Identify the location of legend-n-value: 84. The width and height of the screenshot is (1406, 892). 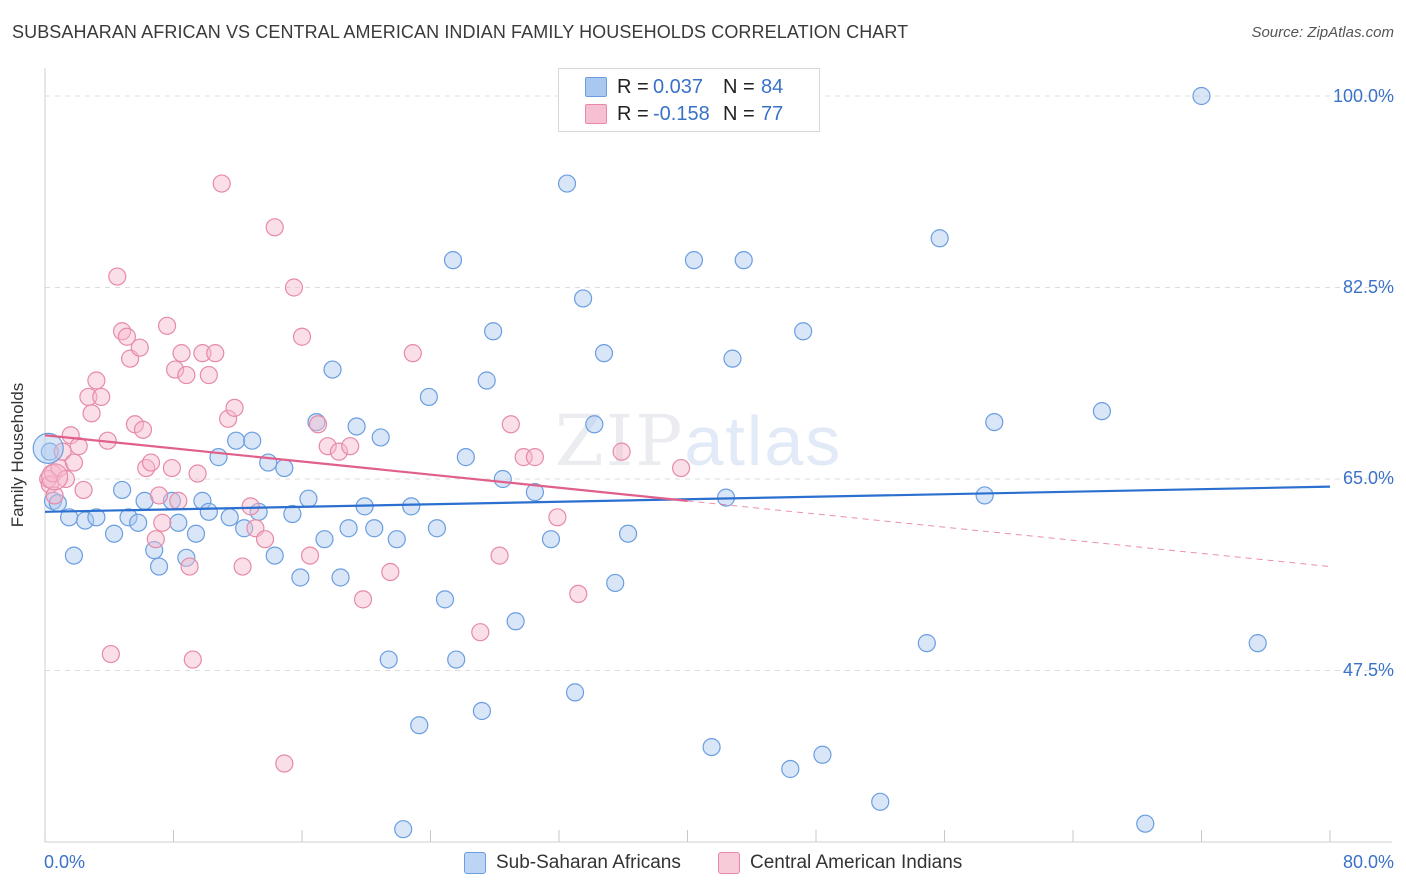
(772, 86).